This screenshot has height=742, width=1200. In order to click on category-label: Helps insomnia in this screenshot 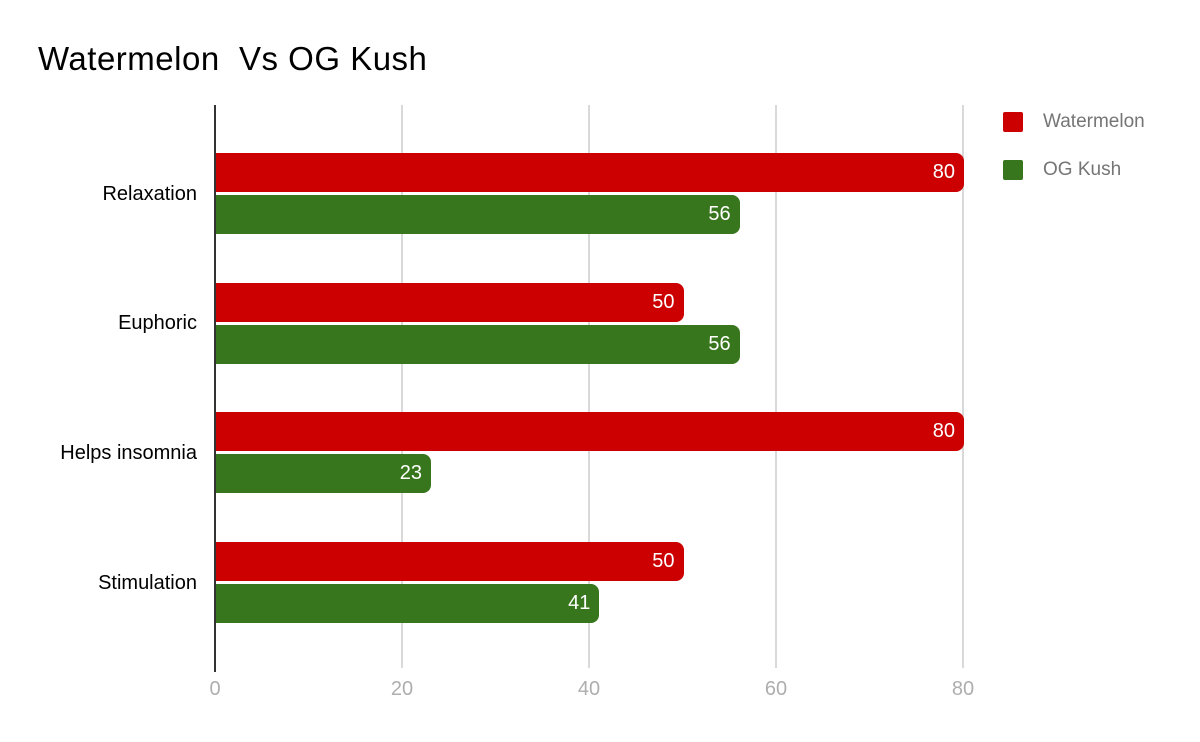, I will do `click(128, 452)`.